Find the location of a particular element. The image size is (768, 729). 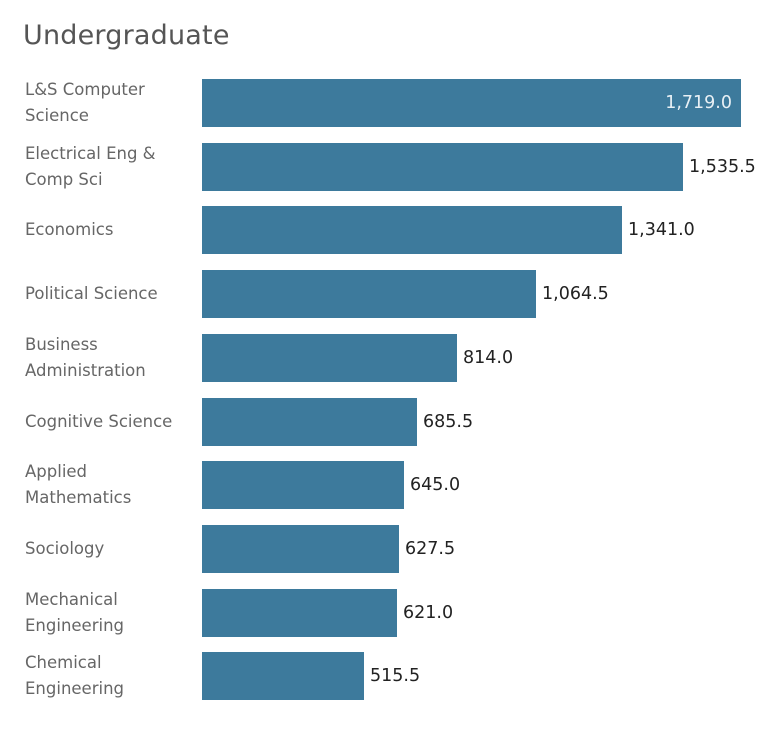

category-label-line: Comp Sci is located at coordinates (64, 179).